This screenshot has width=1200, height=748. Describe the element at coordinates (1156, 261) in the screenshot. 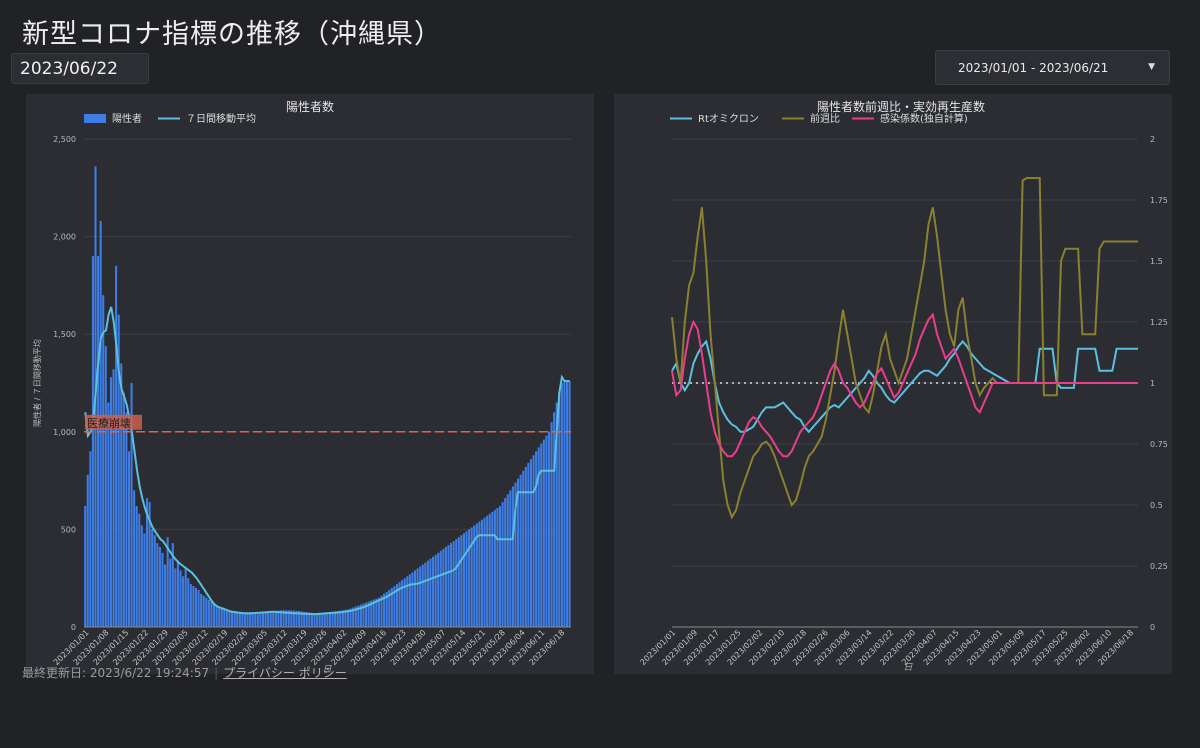

I see `y-tick-label: 1.5` at that location.